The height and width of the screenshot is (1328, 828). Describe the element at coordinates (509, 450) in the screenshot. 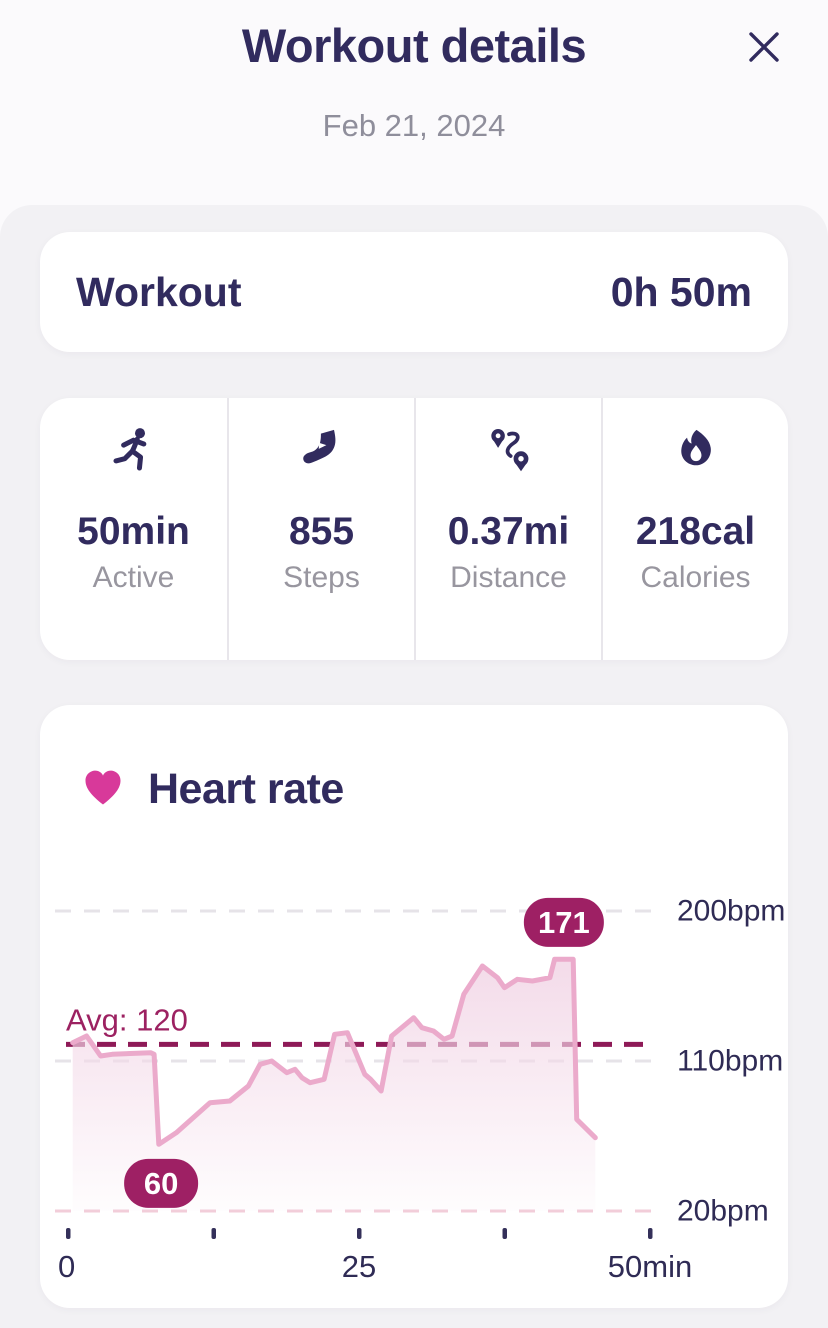

I see `route-icon` at that location.